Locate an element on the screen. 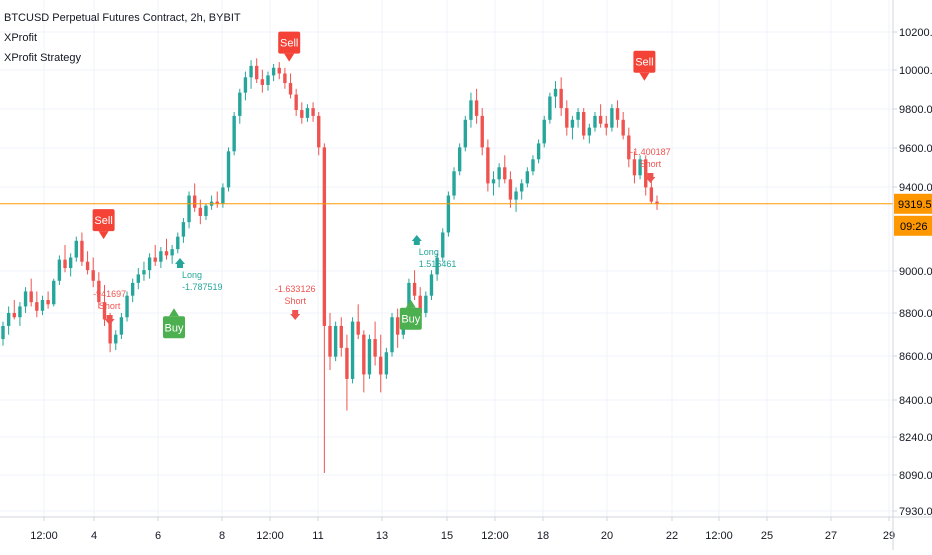 The image size is (932, 555). trade-pnl: -1.787519 is located at coordinates (202, 287).